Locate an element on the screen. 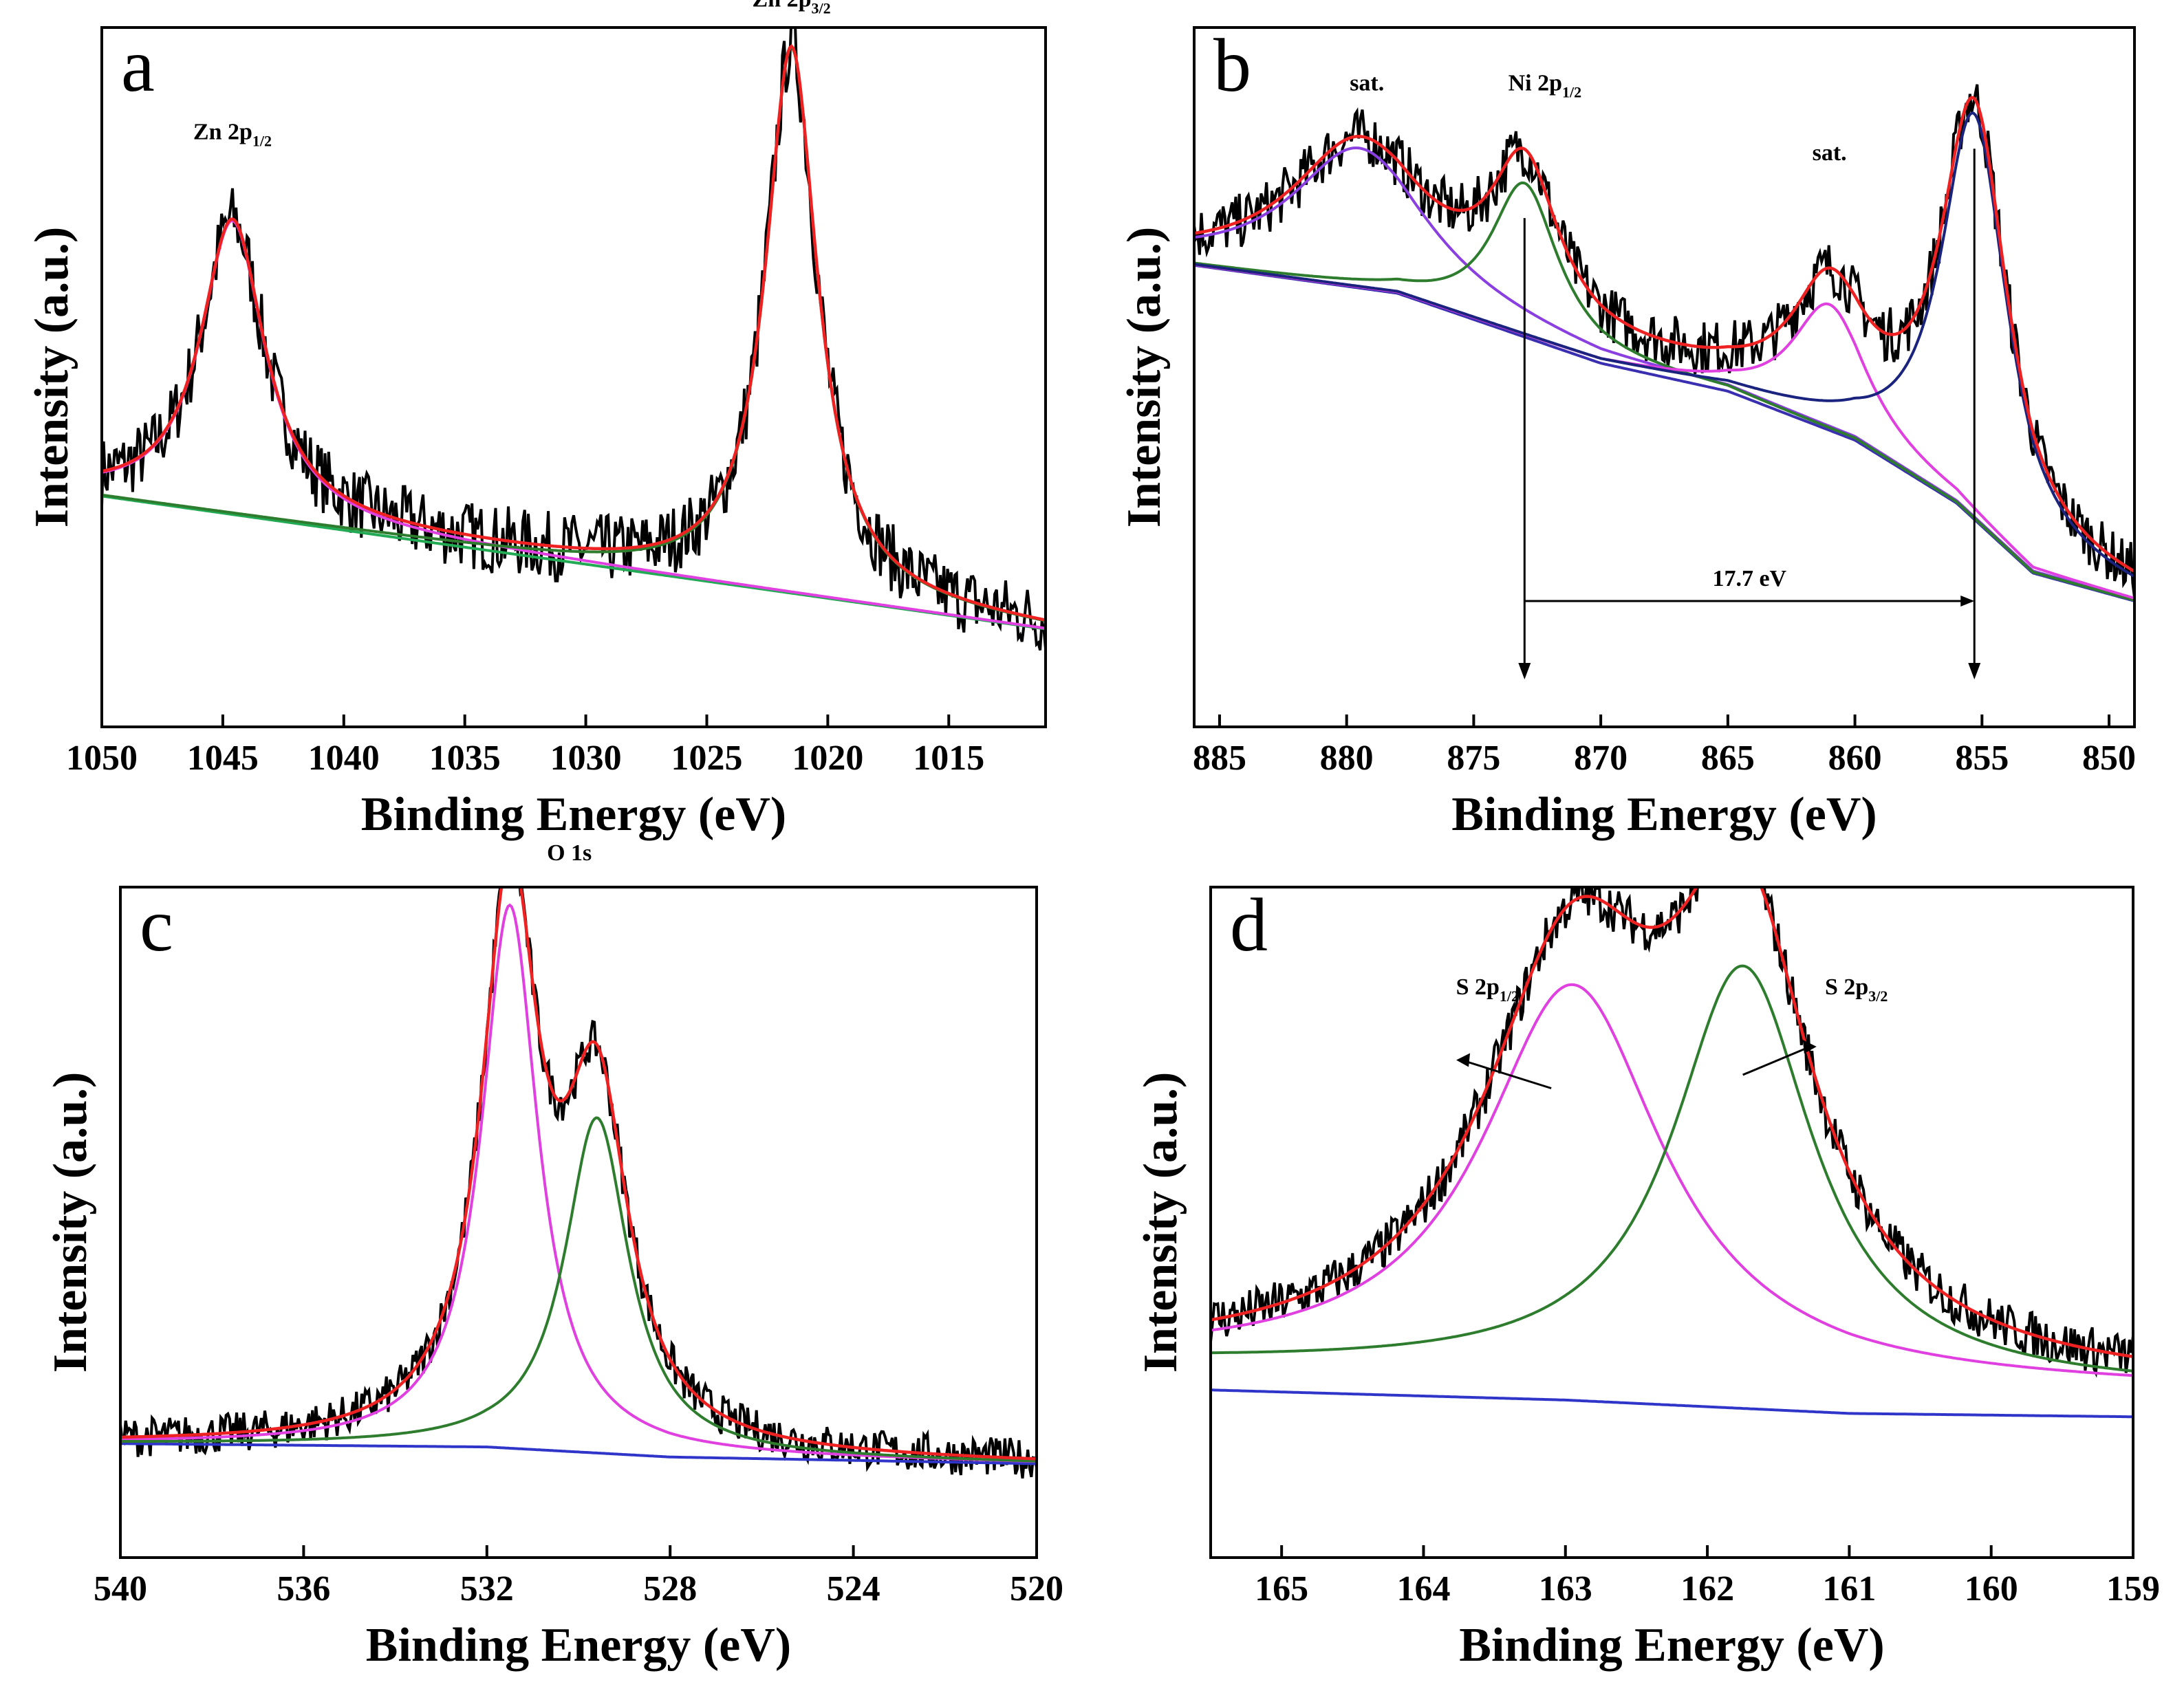 Image resolution: width=2184 pixels, height=1702 pixels. x-tick-label: 1020 is located at coordinates (828, 758).